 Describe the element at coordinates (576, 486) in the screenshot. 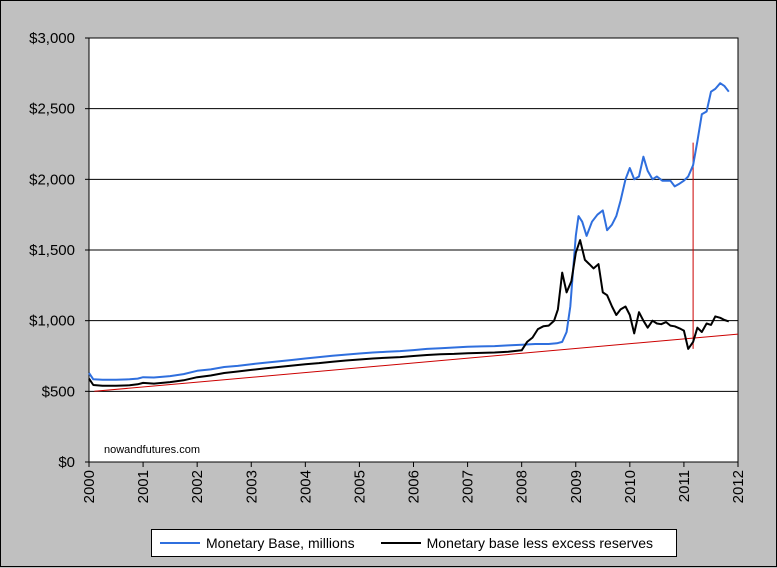

I see `x-tick-label-2009: 2009` at that location.